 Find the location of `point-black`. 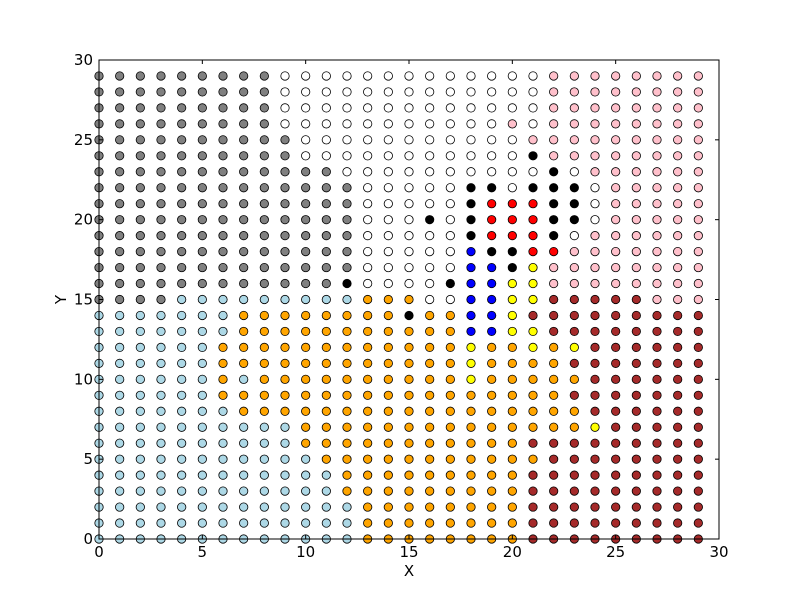

point-black is located at coordinates (512, 267).